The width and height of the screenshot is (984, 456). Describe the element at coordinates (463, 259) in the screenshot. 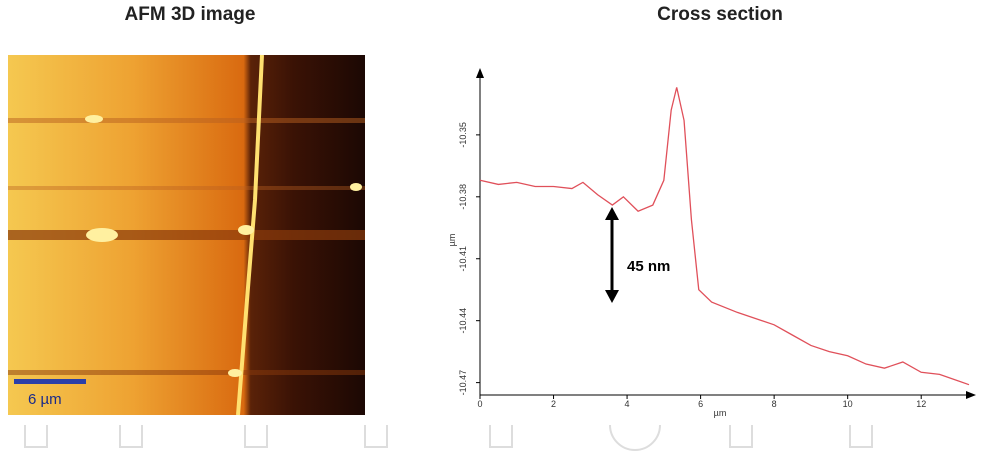

I see `y-tick-label: -10.41` at that location.